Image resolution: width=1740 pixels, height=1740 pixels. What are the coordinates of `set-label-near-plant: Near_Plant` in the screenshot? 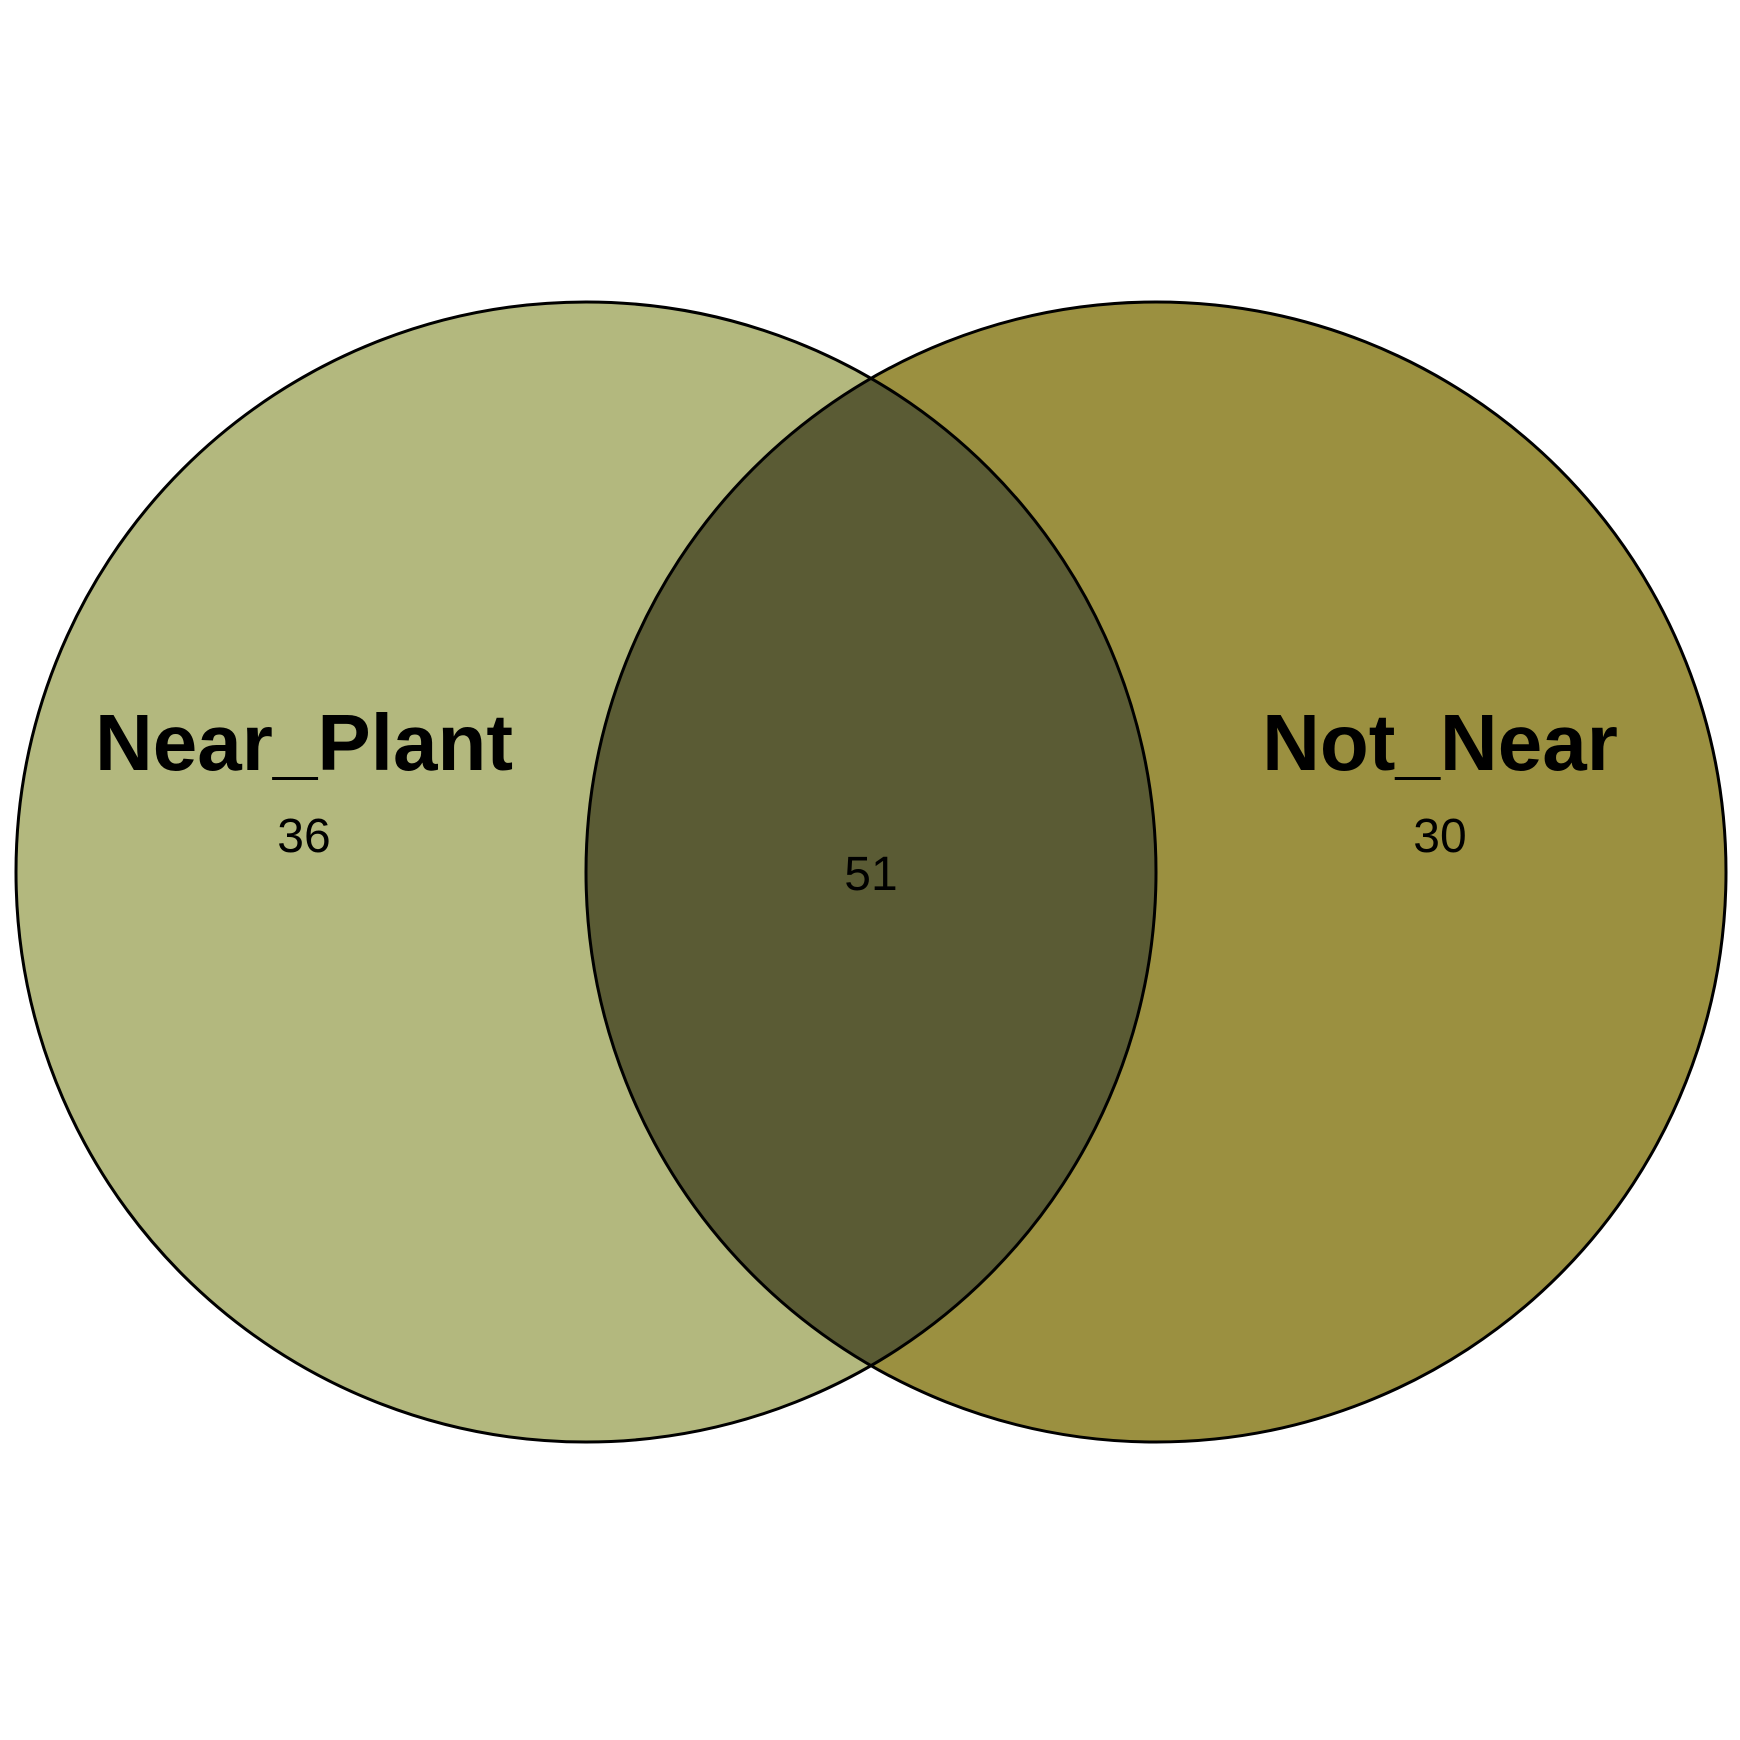 It's located at (304, 742).